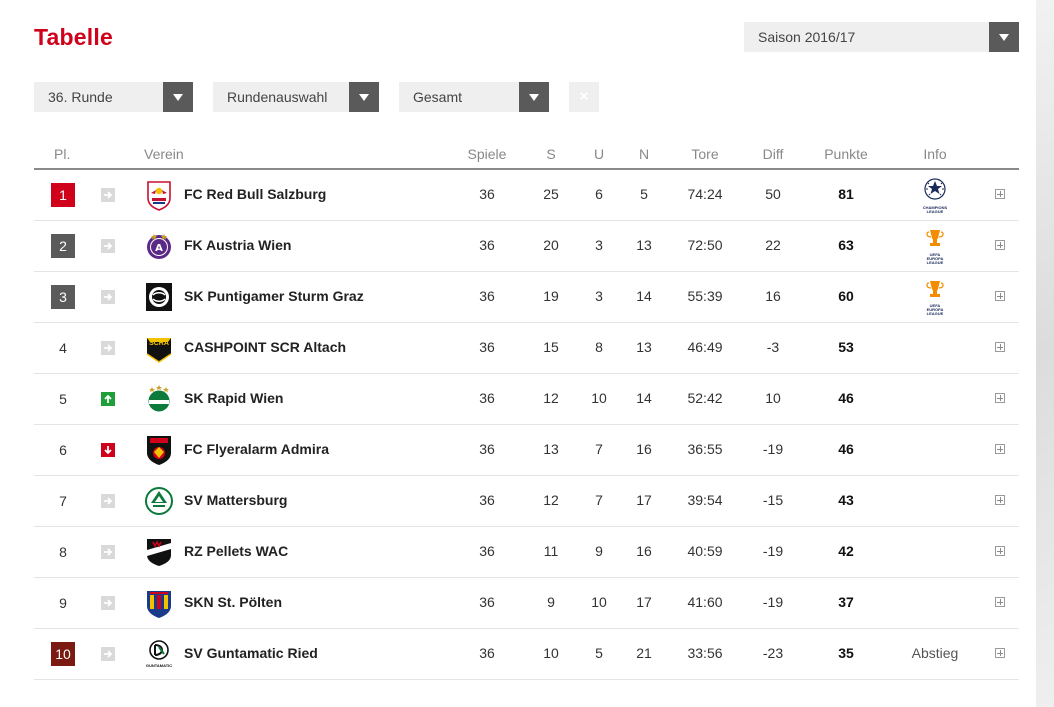  Describe the element at coordinates (705, 653) in the screenshot. I see `goals: 33:56` at that location.